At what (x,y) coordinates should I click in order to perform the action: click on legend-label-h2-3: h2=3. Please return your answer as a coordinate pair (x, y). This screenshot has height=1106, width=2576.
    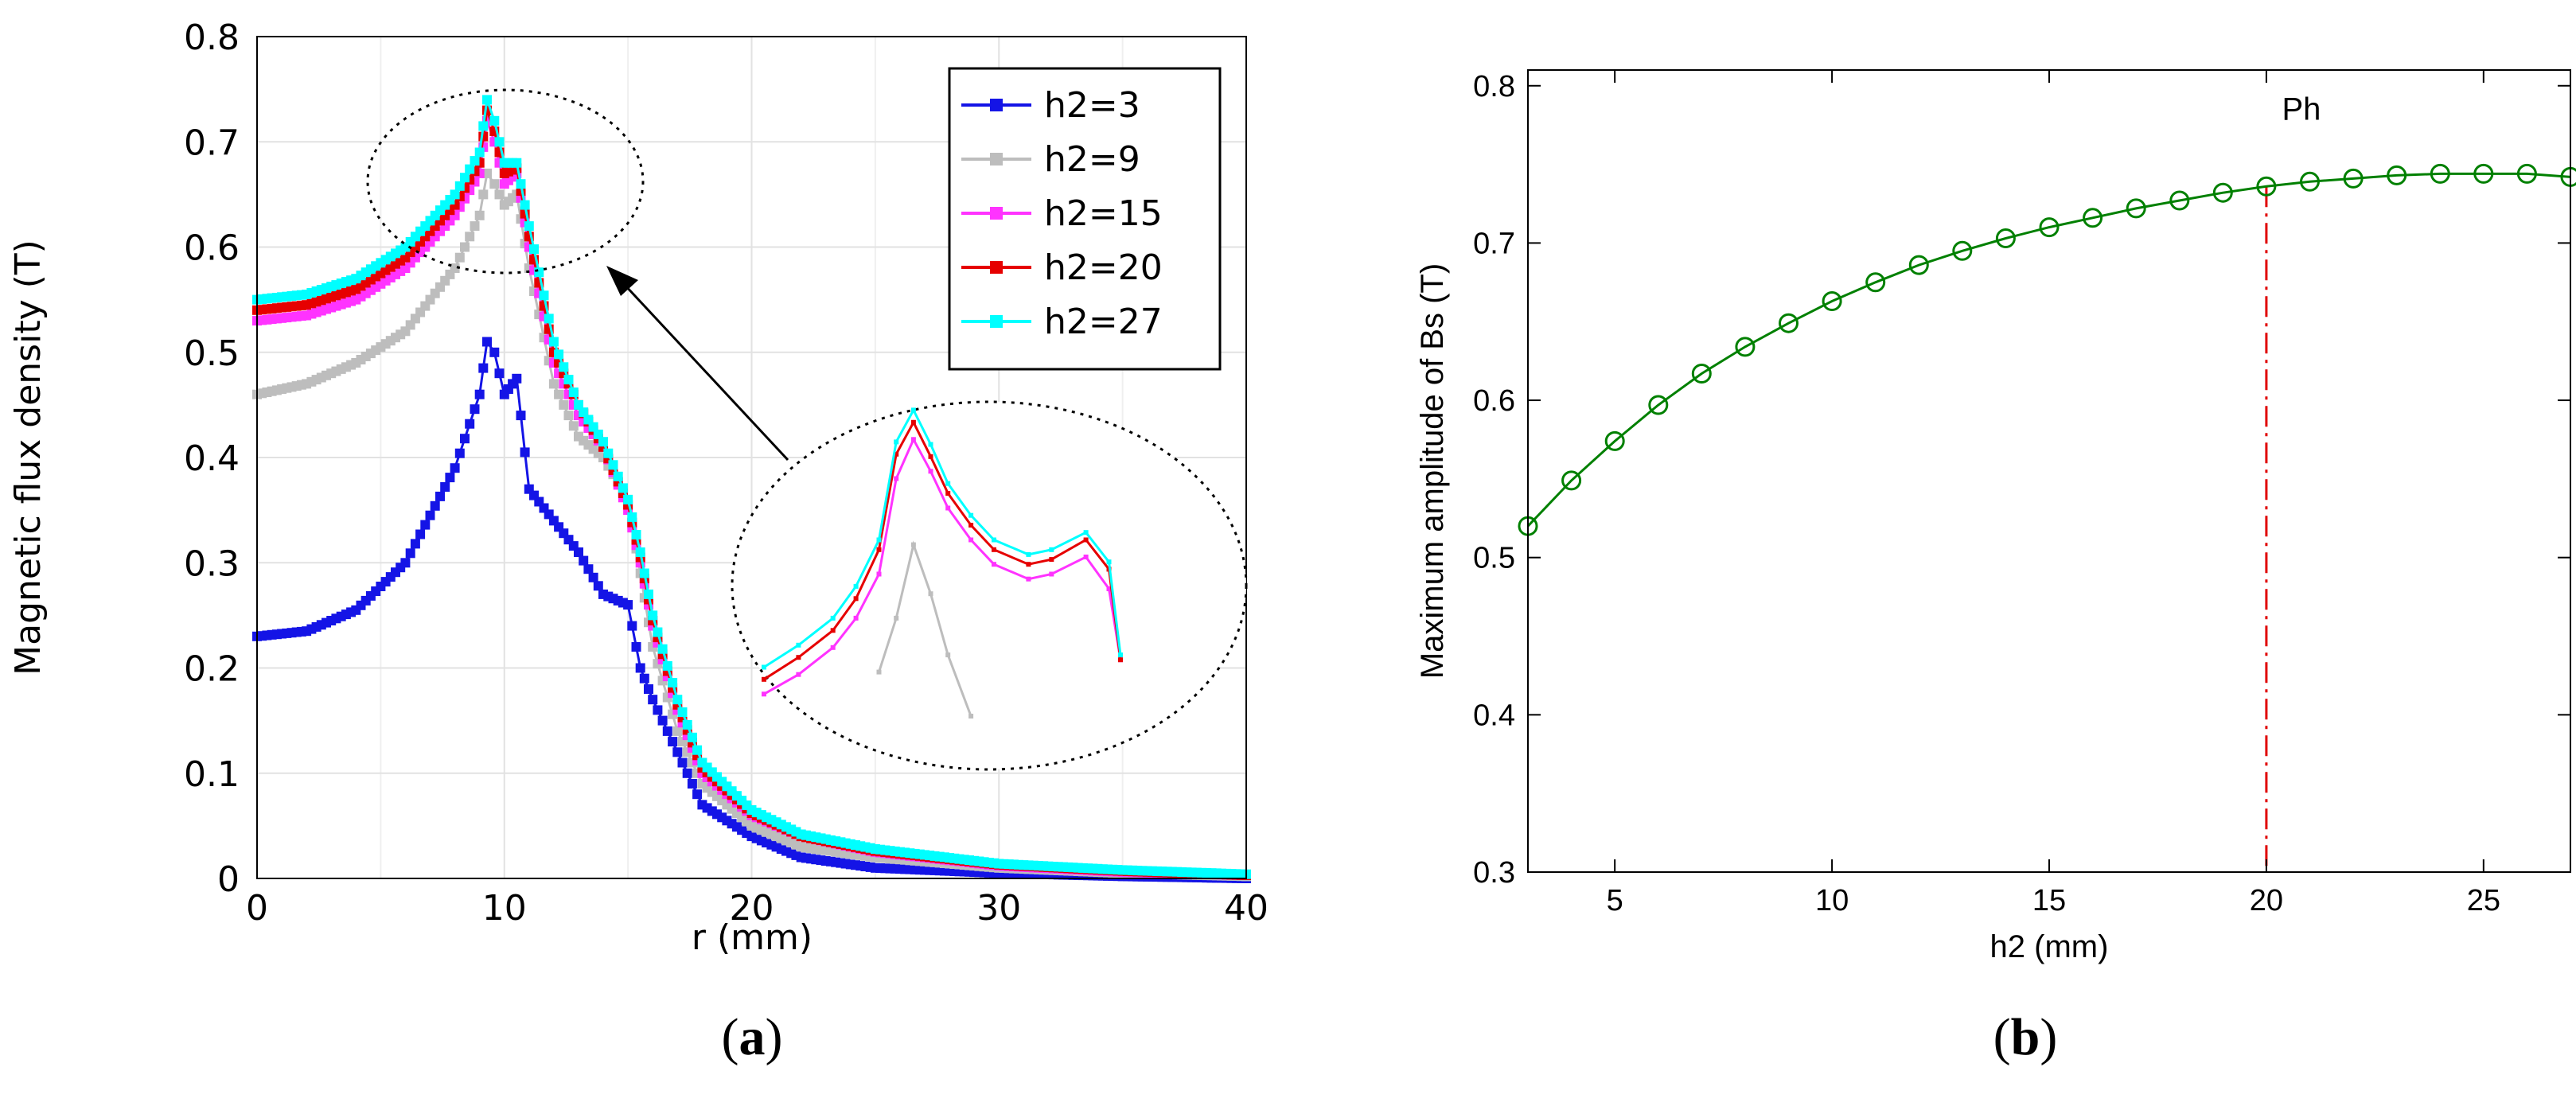
    Looking at the image, I should click on (1092, 105).